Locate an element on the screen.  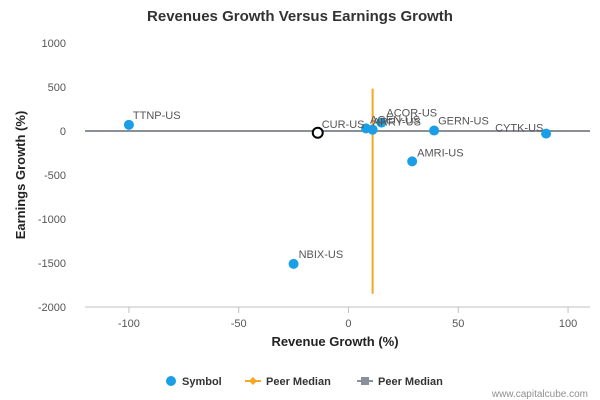
legend-symbol-label: Symbol is located at coordinates (202, 382).